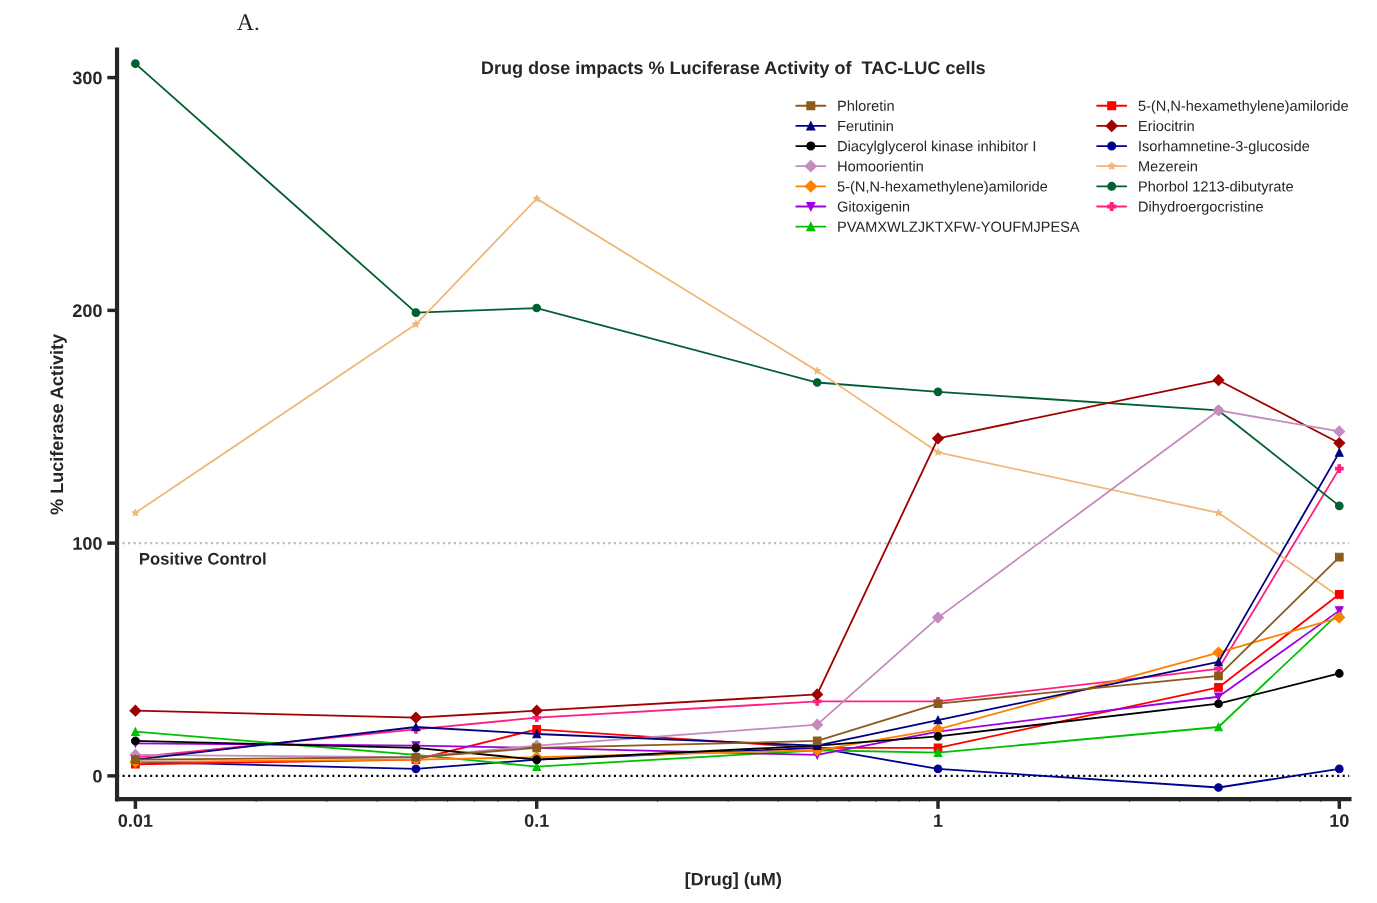  Describe the element at coordinates (248, 22) in the screenshot. I see `text: A.` at that location.